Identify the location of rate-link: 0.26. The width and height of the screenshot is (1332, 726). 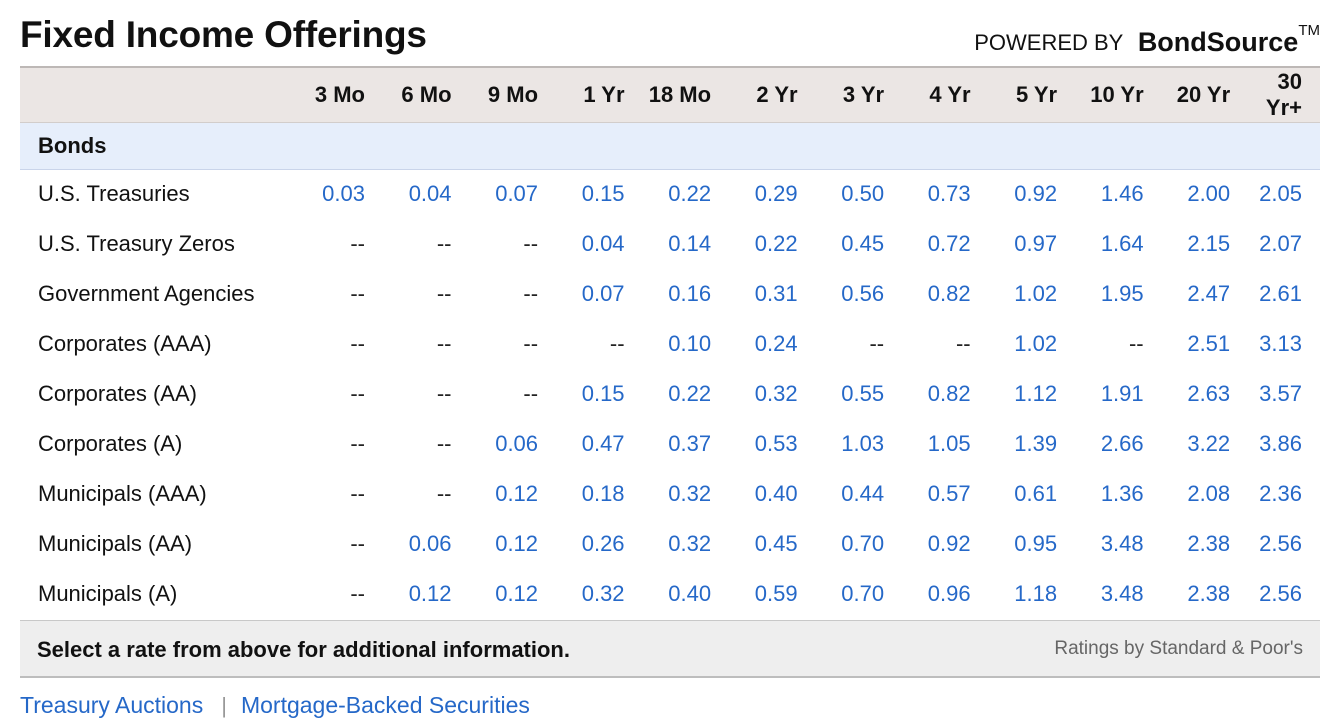
(603, 543).